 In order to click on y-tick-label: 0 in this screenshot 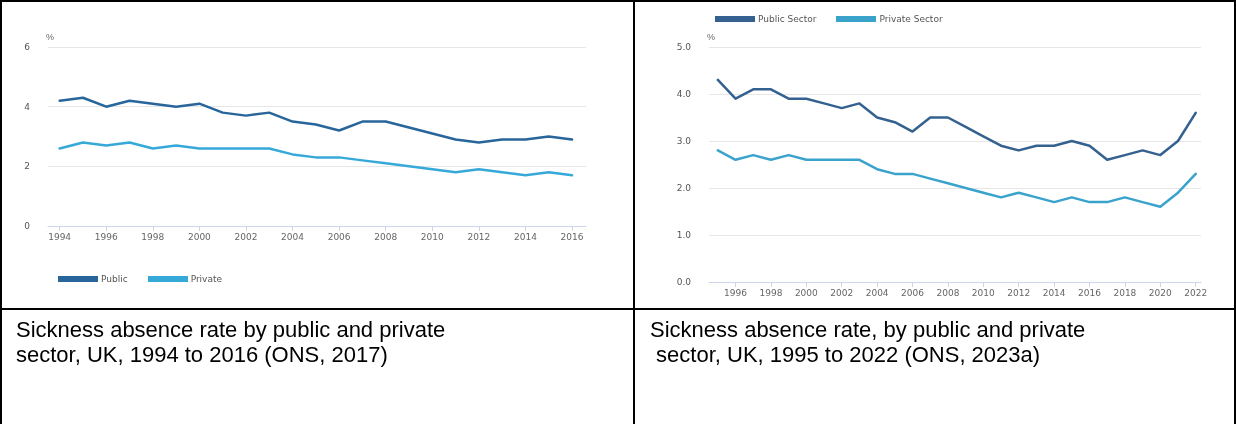, I will do `click(27, 226)`.